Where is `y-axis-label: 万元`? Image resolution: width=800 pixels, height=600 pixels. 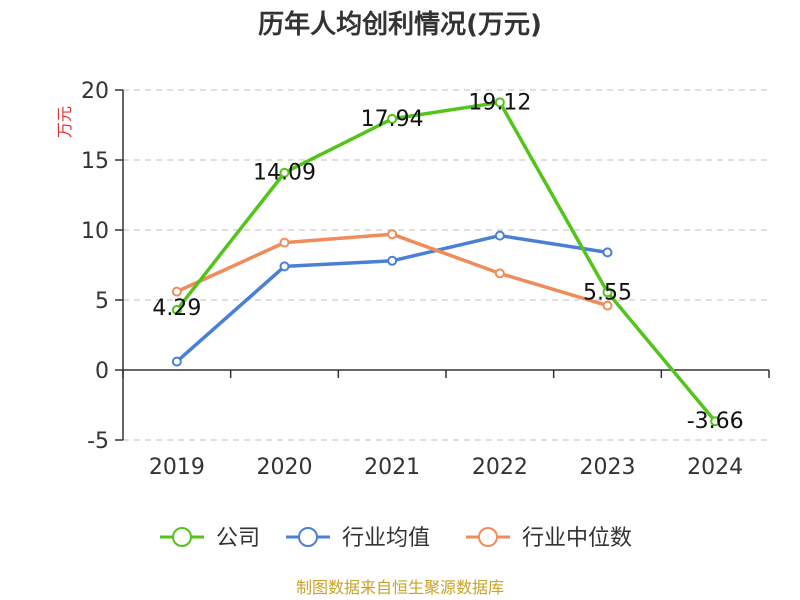
y-axis-label: 万元 is located at coordinates (64, 122).